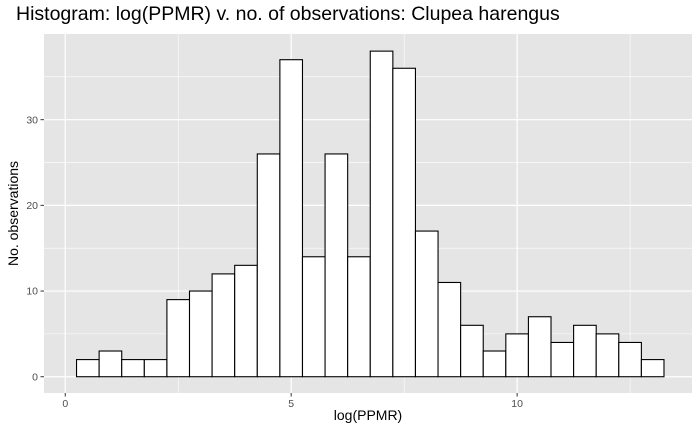 Image resolution: width=700 pixels, height=432 pixels. I want to click on x-axis-title: log(PPMR), so click(368, 415).